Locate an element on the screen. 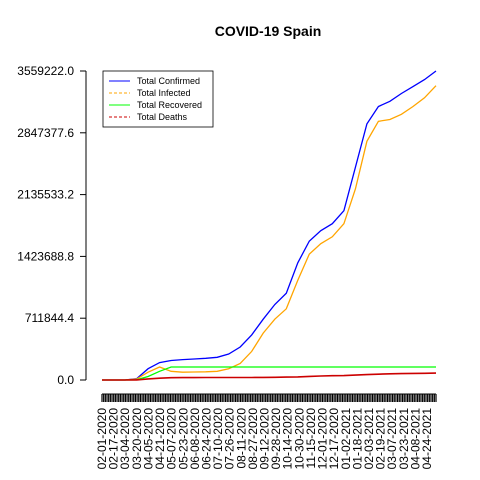 The width and height of the screenshot is (480, 480). y-tick-label: 0.0 is located at coordinates (65, 380).